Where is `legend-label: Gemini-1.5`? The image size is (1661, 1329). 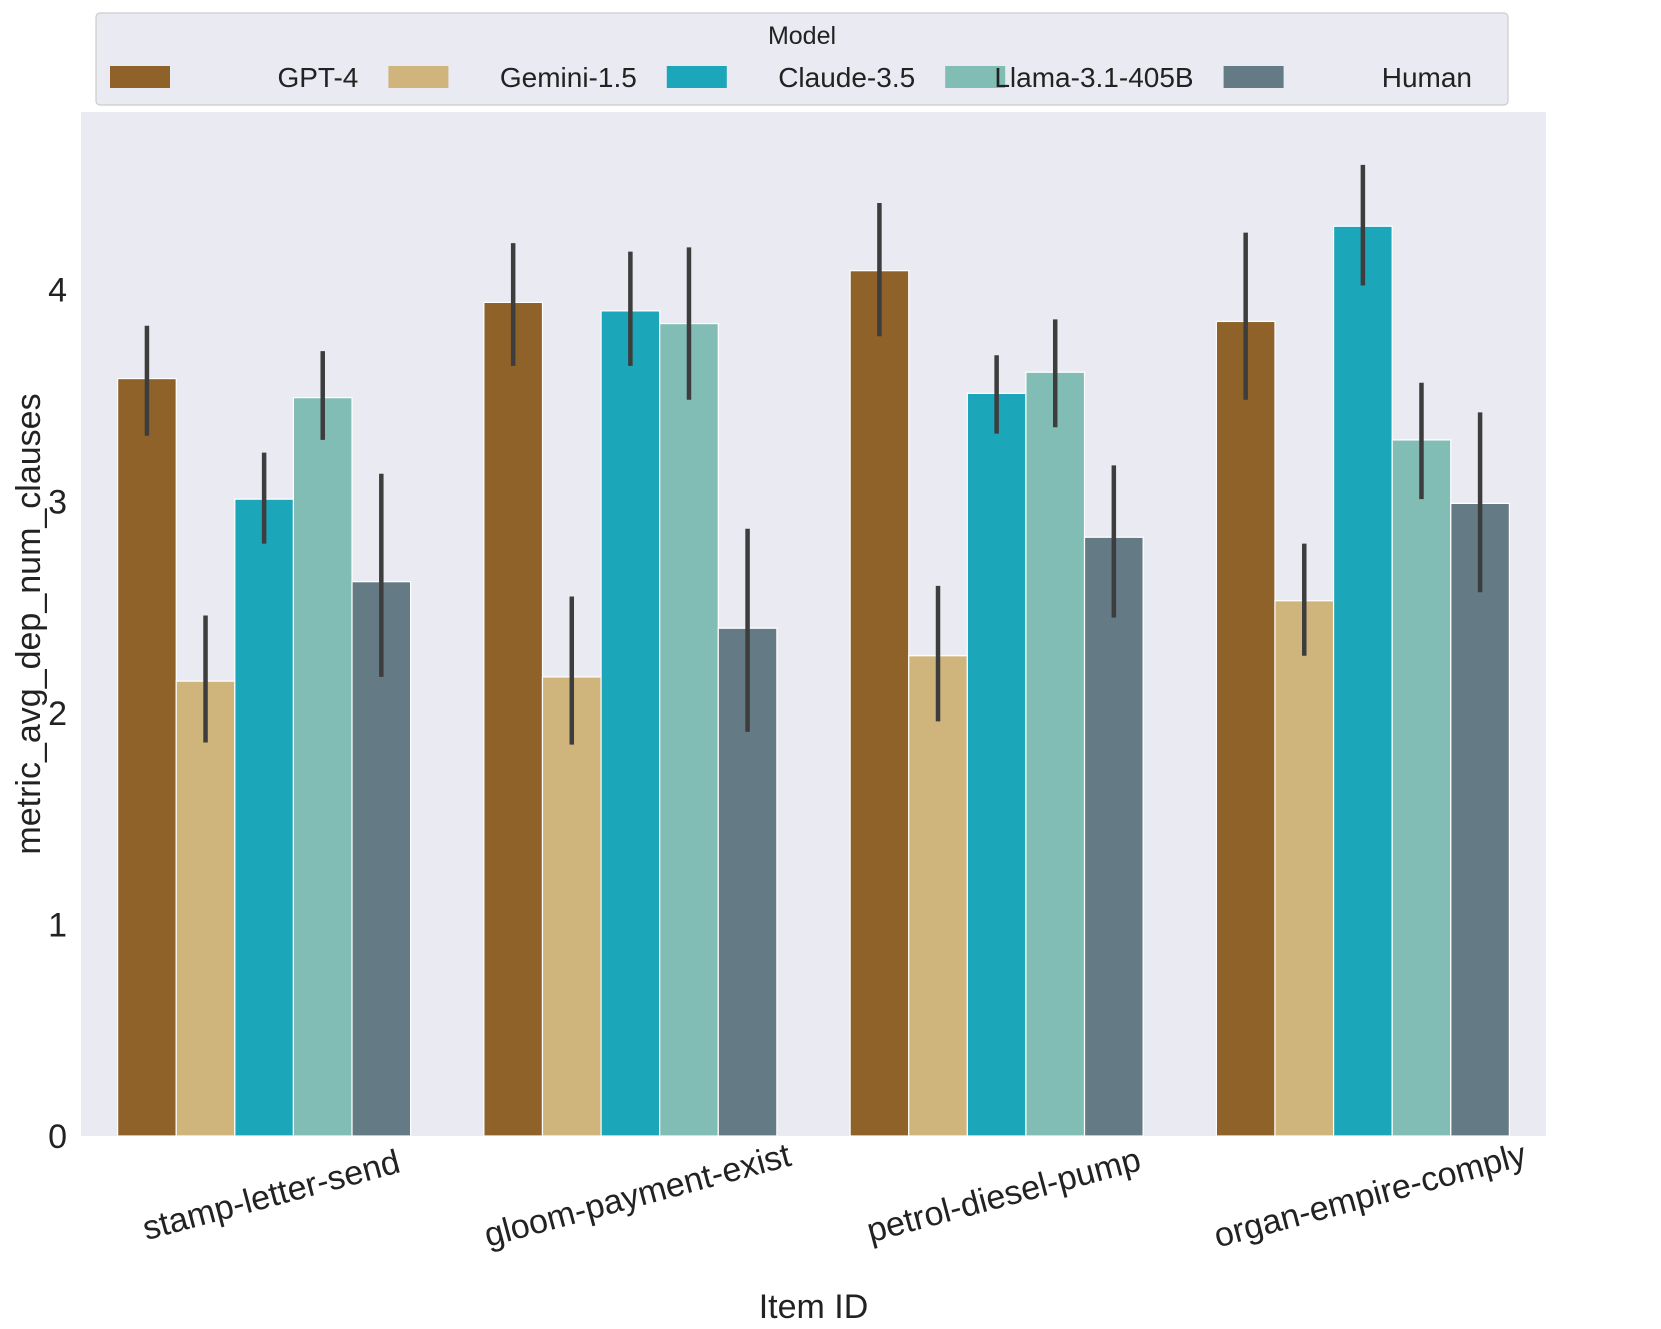
legend-label: Gemini-1.5 is located at coordinates (568, 77).